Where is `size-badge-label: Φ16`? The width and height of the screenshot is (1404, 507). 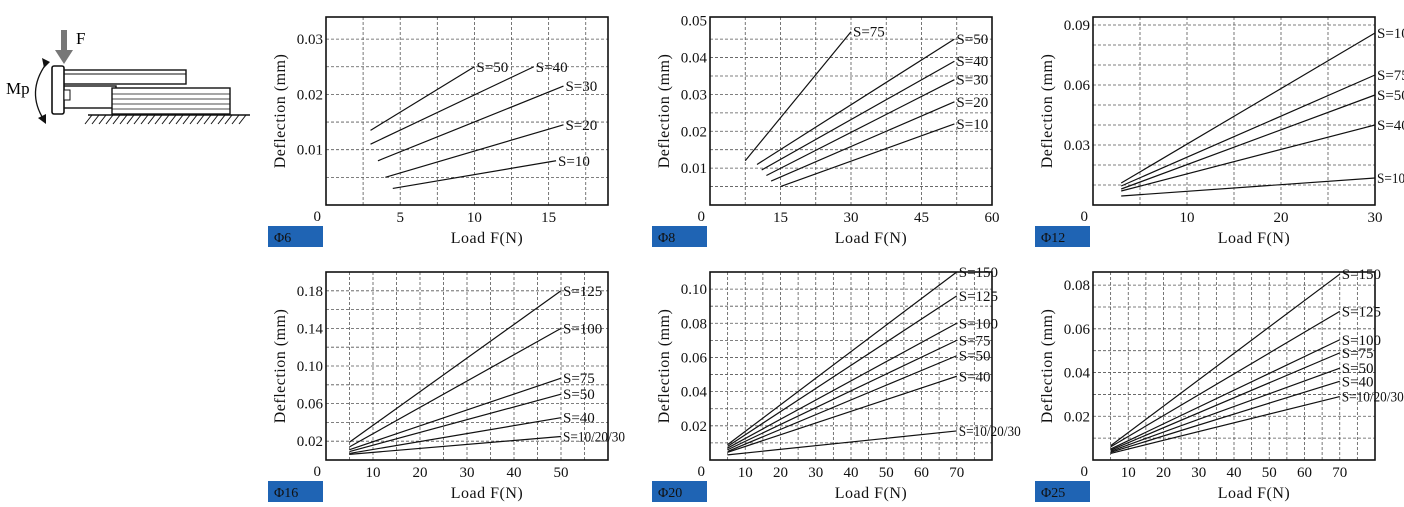 size-badge-label: Φ16 is located at coordinates (286, 493).